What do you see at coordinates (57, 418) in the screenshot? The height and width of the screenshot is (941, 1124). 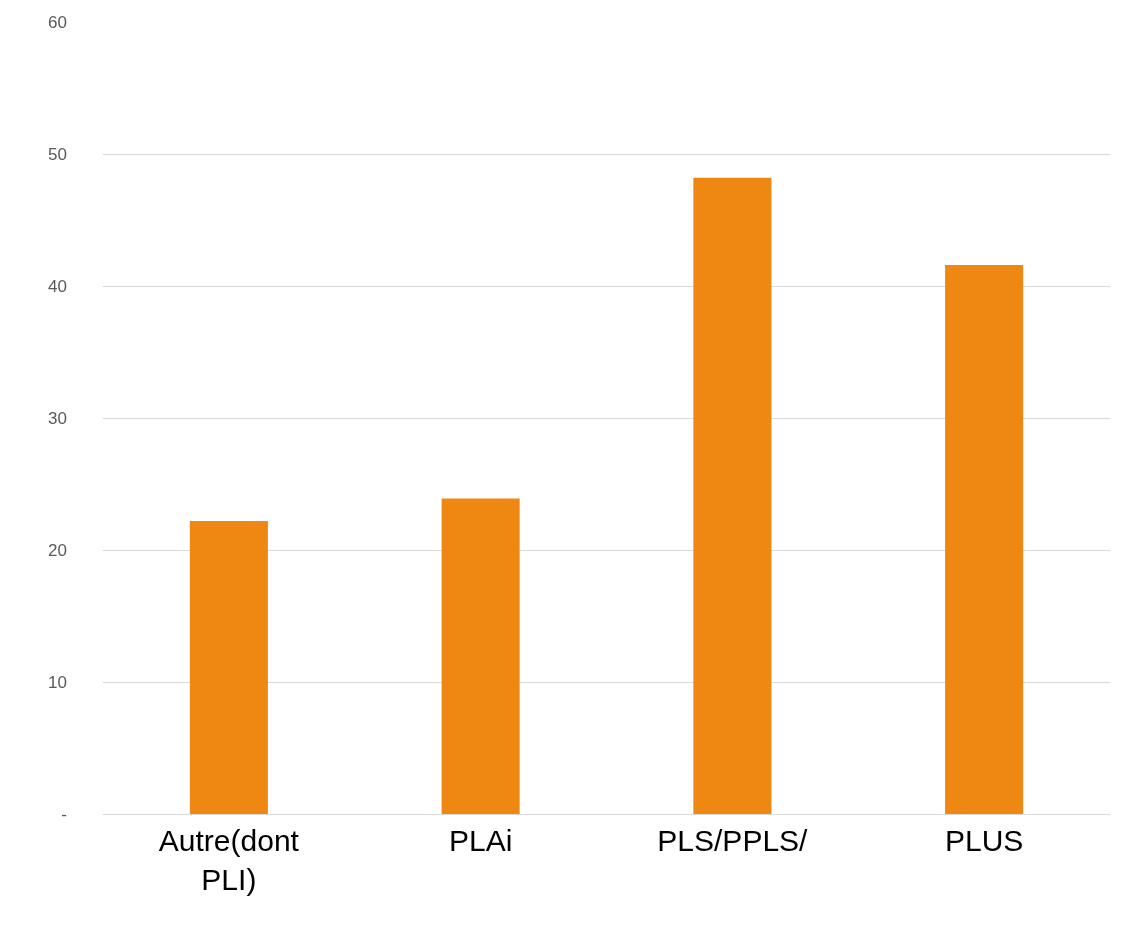 I see `y-tick-label: 30` at bounding box center [57, 418].